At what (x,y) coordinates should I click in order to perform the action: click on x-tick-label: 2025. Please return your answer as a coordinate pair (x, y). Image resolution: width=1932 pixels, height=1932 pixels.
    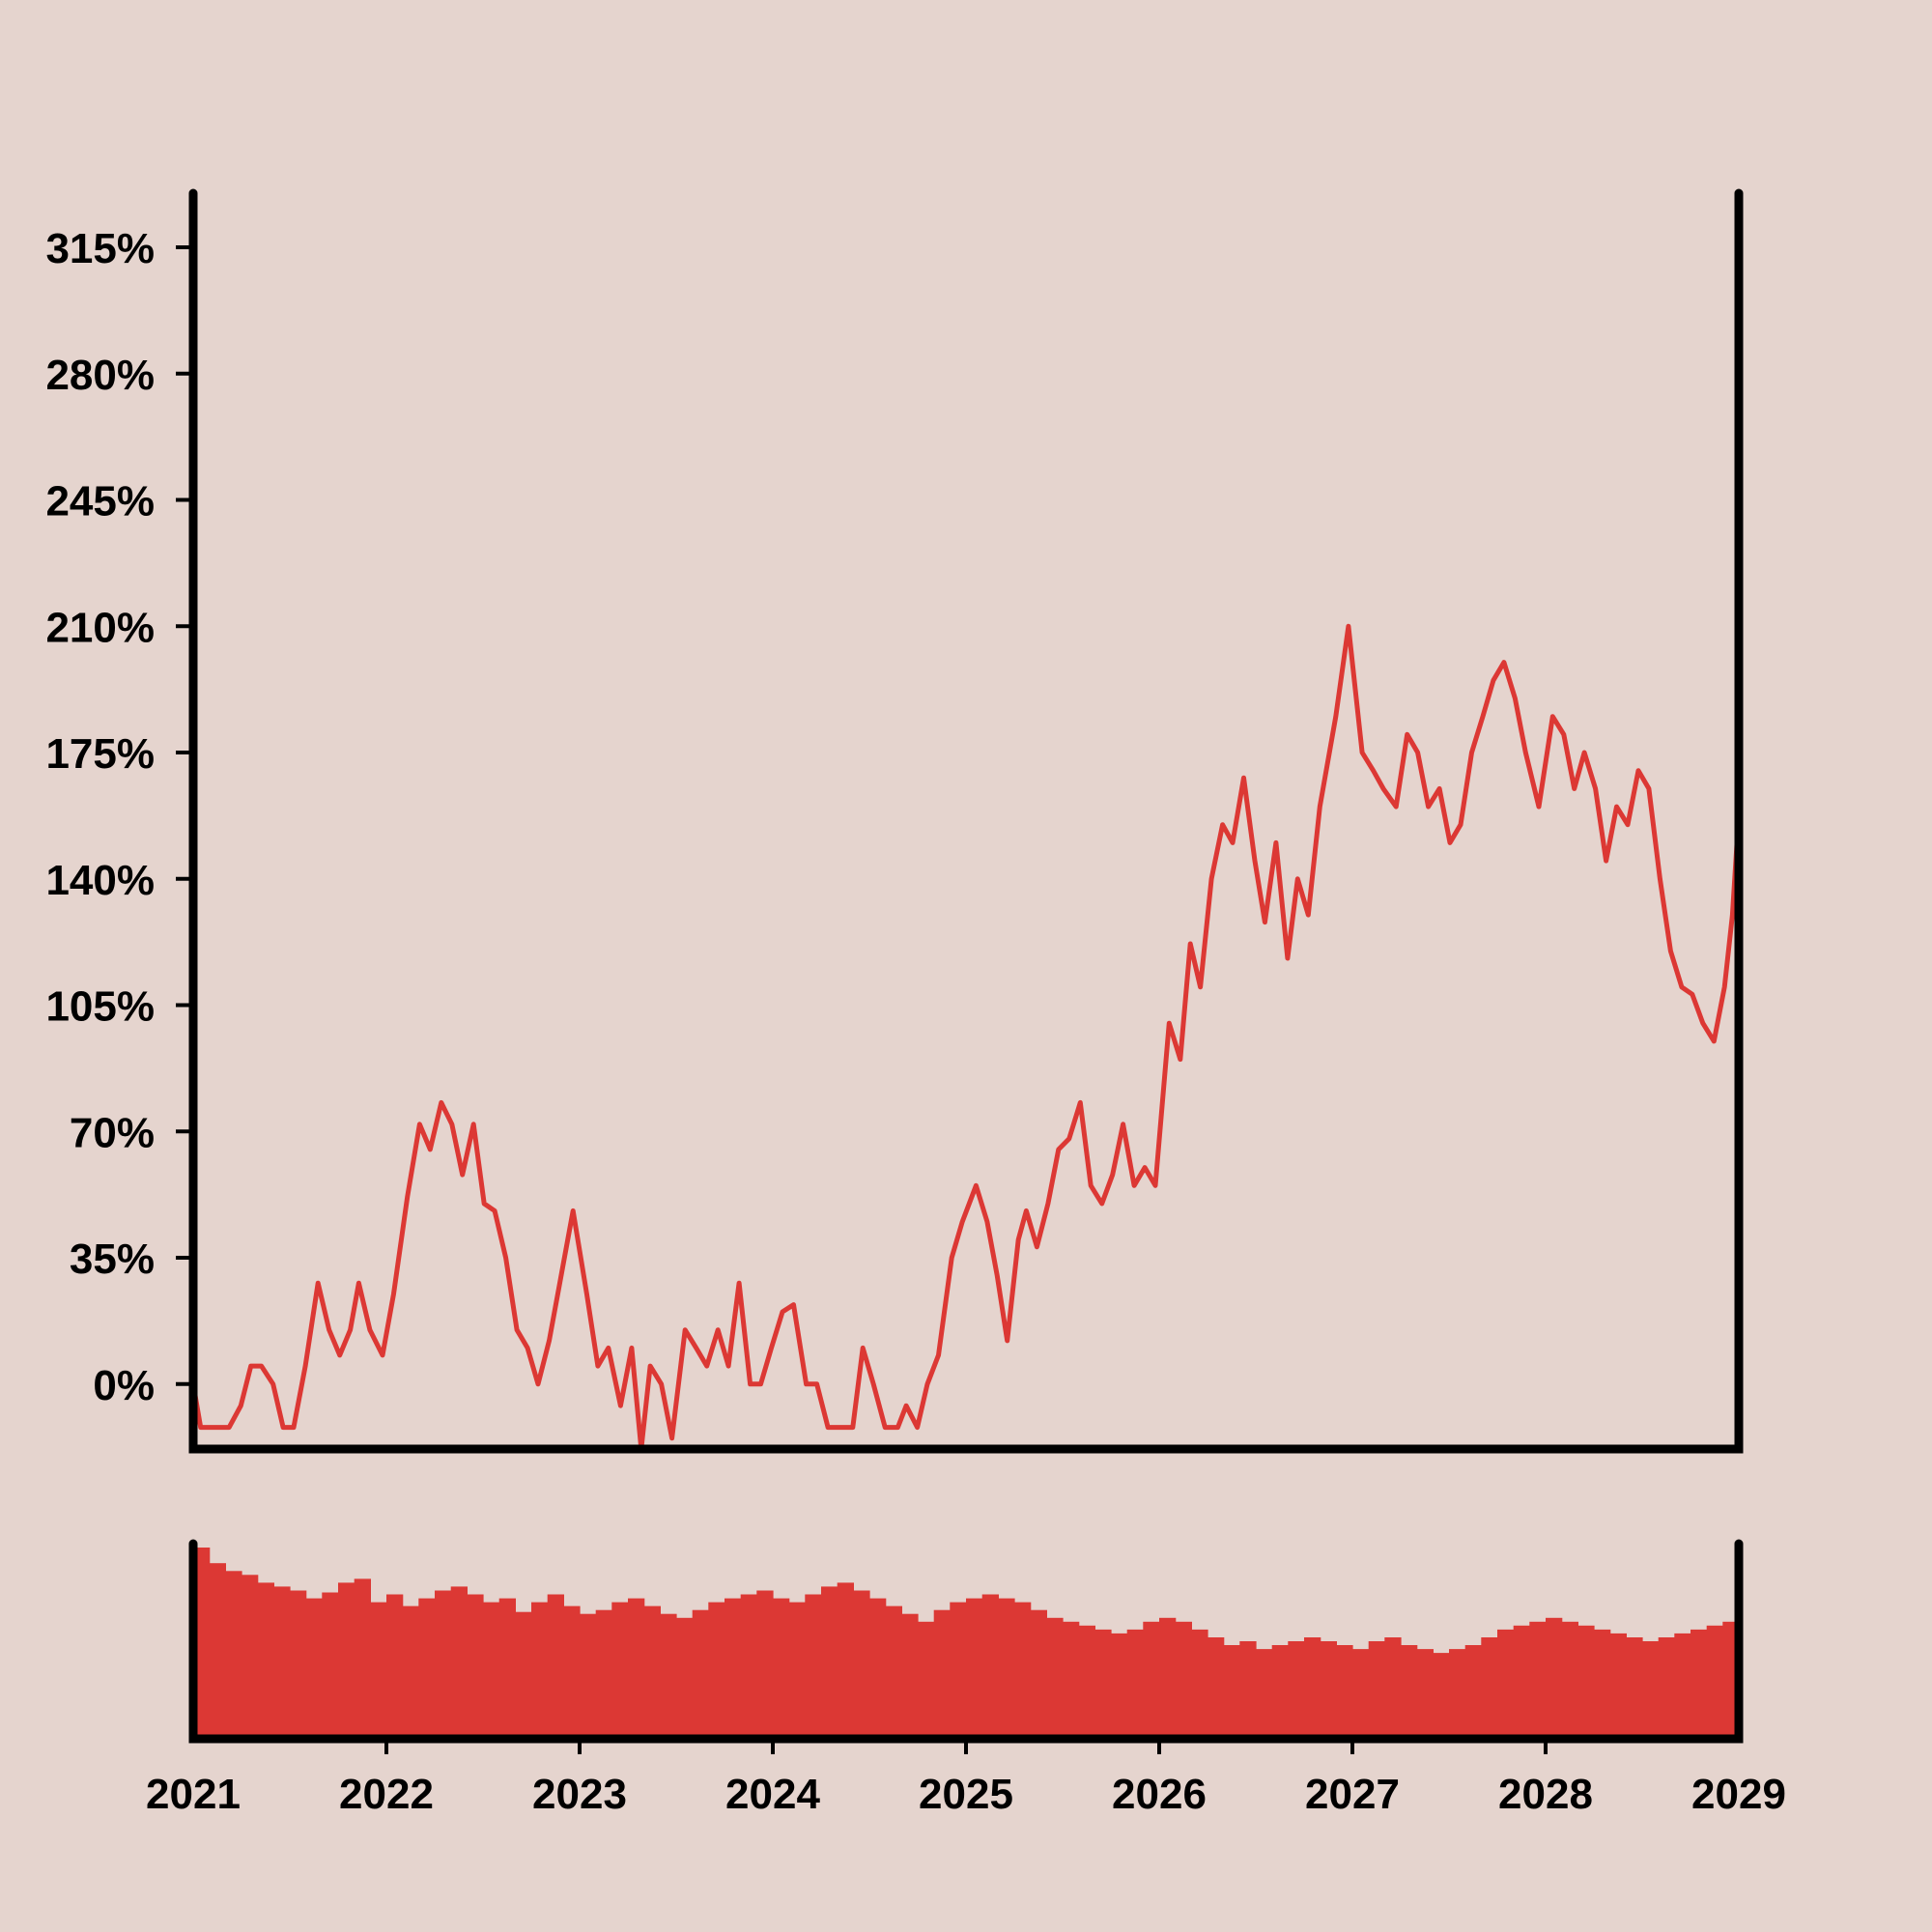
    Looking at the image, I should click on (966, 1794).